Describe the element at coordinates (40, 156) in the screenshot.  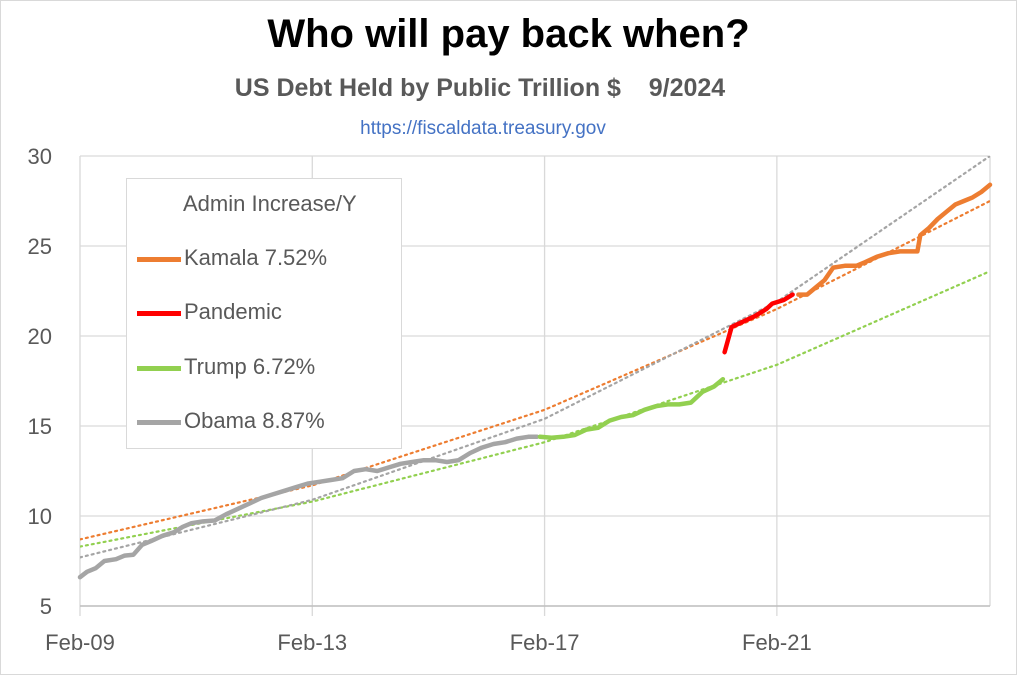
I see `y-tick-label: 30` at that location.